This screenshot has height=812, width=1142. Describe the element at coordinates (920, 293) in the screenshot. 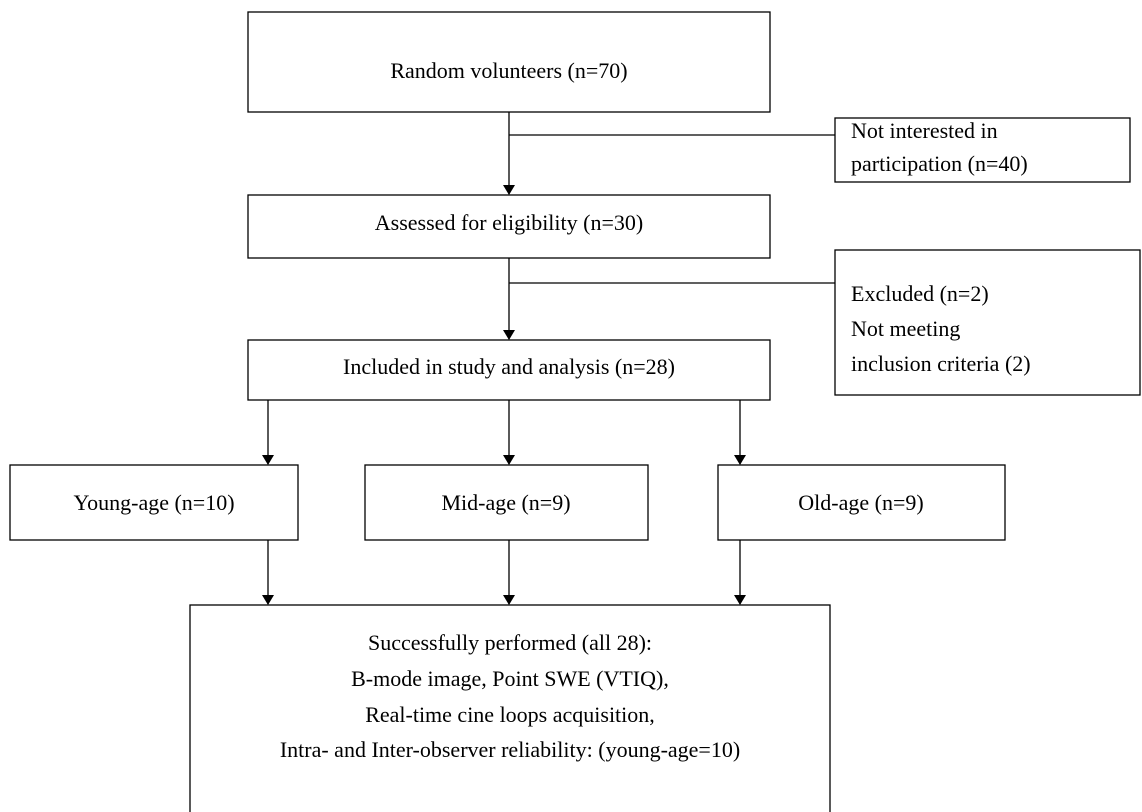

I see `box-text: Excluded (n=2)` at that location.